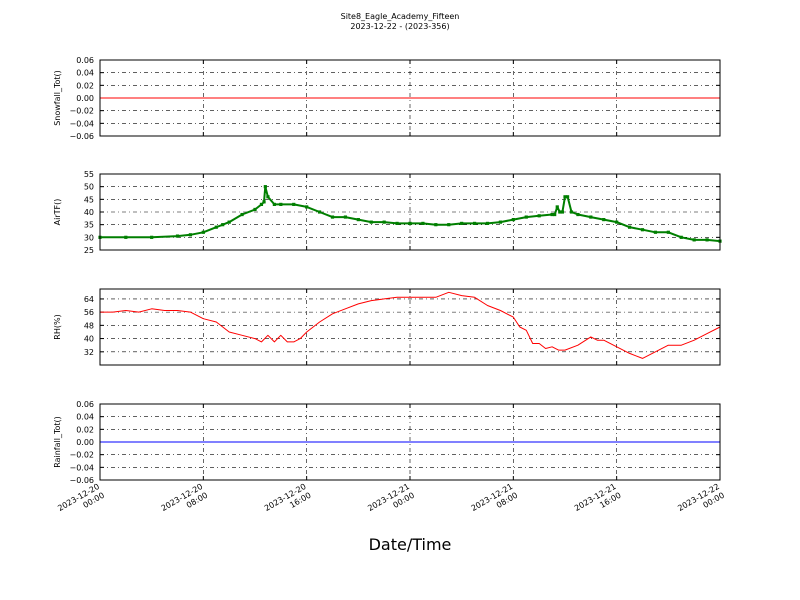 This screenshot has width=800, height=600. What do you see at coordinates (89, 199) in the screenshot?
I see `y-tick-label: 45` at bounding box center [89, 199].